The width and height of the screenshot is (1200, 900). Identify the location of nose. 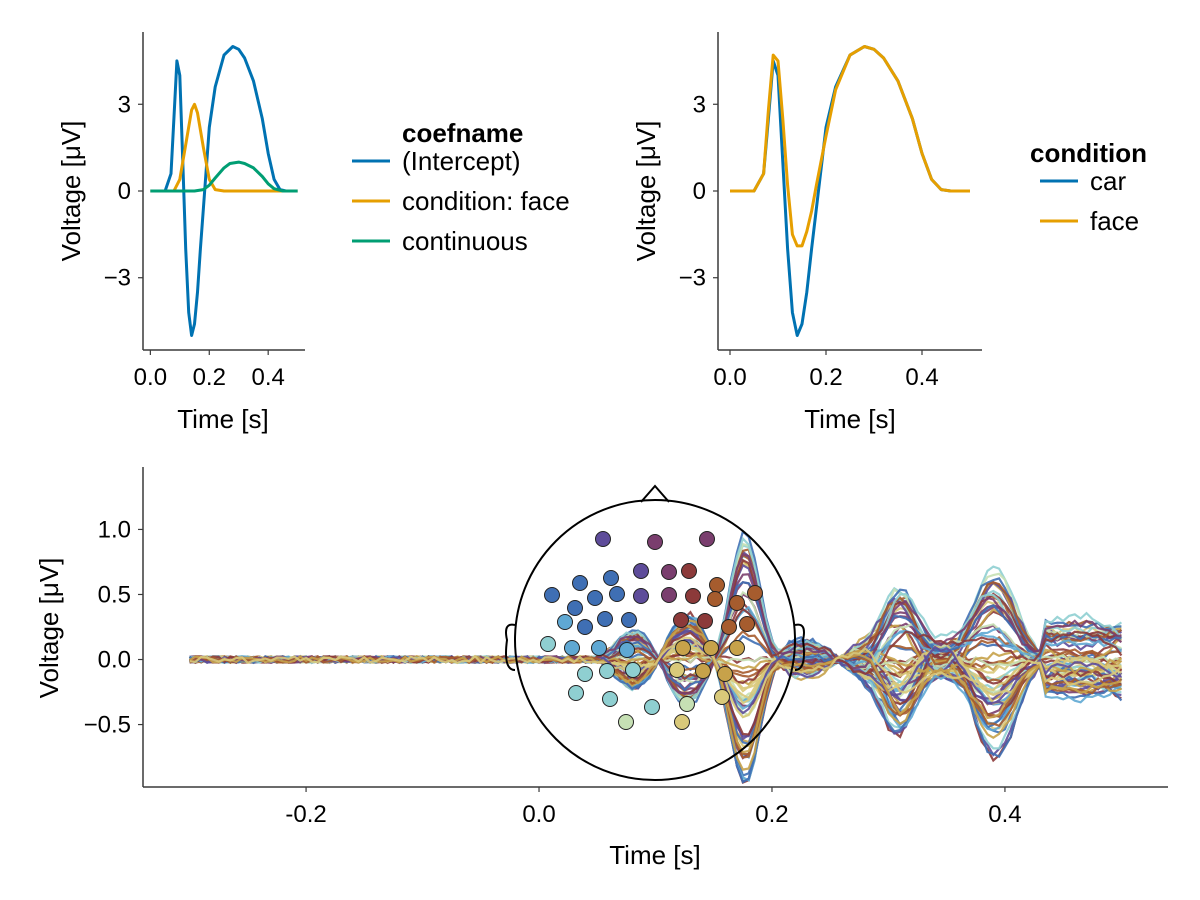
(655, 493).